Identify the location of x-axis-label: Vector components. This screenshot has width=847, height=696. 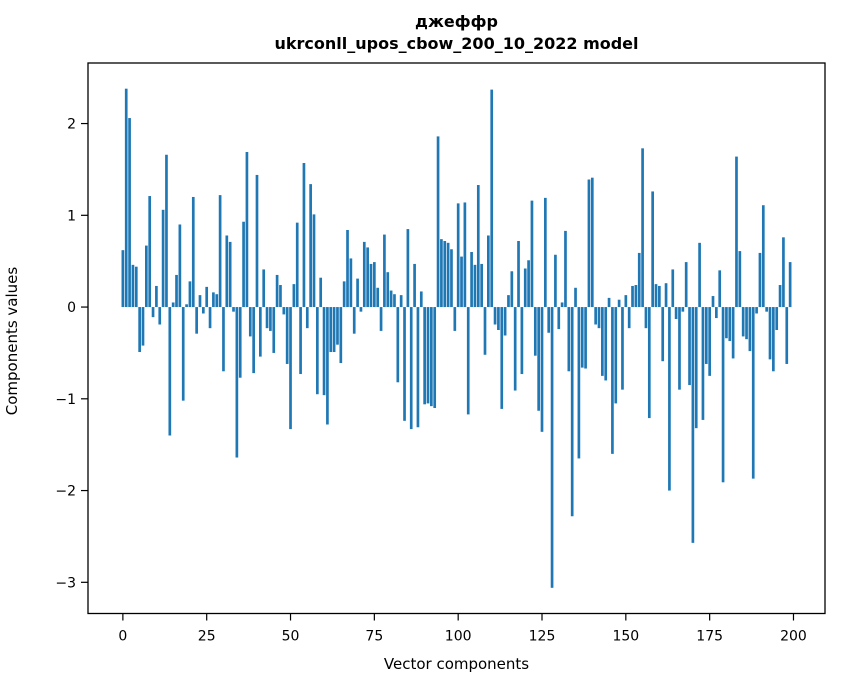
(456, 664).